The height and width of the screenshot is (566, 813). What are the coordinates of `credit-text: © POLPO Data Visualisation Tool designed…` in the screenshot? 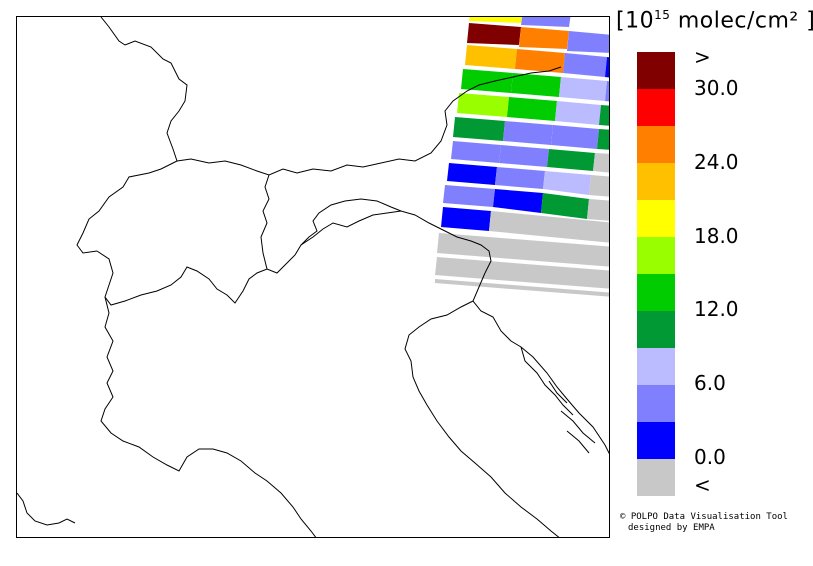 It's located at (704, 523).